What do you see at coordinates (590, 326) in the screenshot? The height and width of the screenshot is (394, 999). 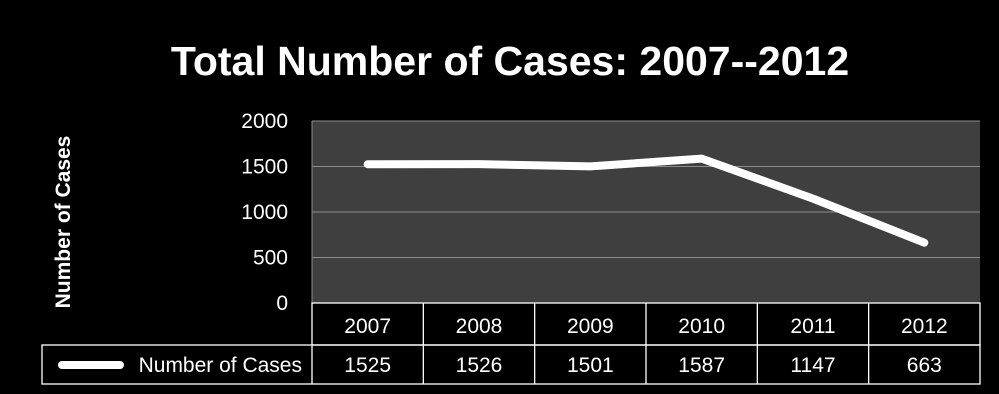 I see `x-tick-label: 2009` at bounding box center [590, 326].